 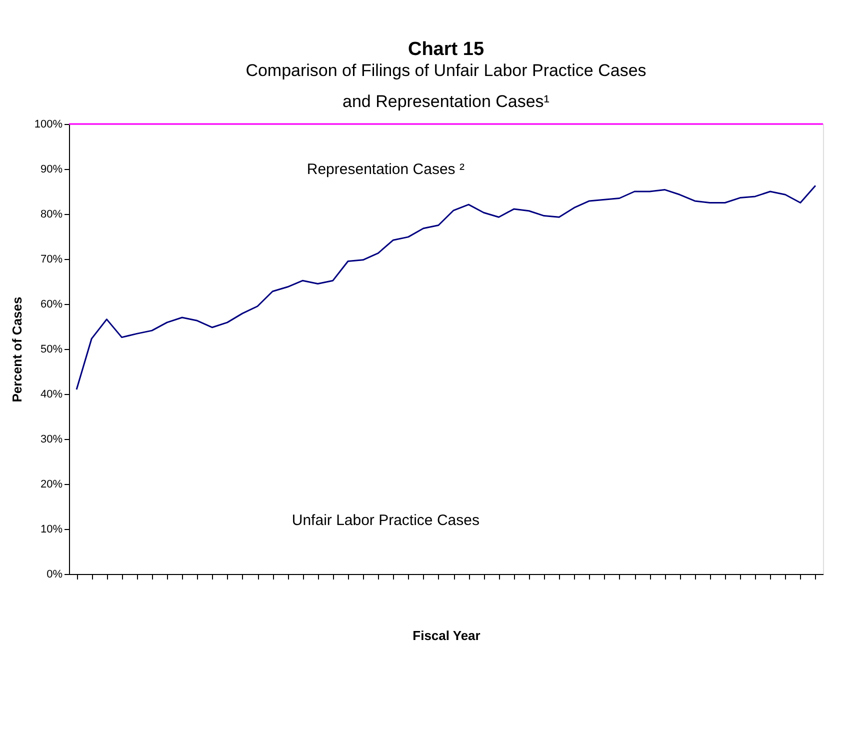 What do you see at coordinates (54, 574) in the screenshot?
I see `y-tick-label: 0%` at bounding box center [54, 574].